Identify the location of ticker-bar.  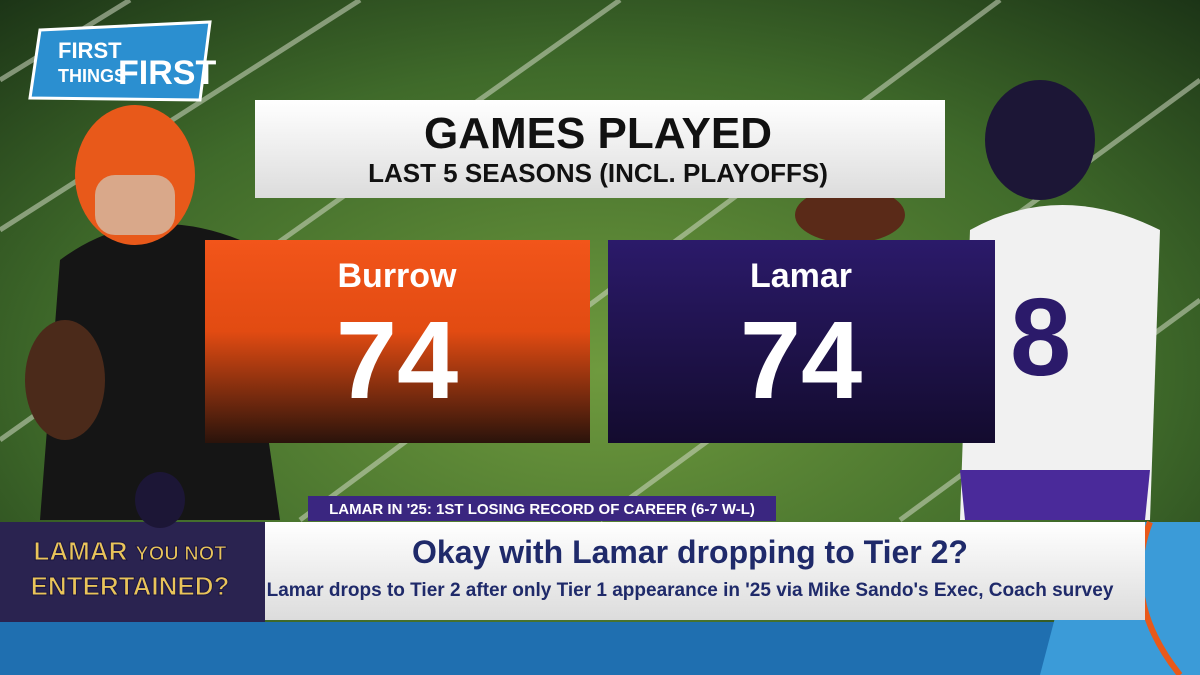
(542, 508).